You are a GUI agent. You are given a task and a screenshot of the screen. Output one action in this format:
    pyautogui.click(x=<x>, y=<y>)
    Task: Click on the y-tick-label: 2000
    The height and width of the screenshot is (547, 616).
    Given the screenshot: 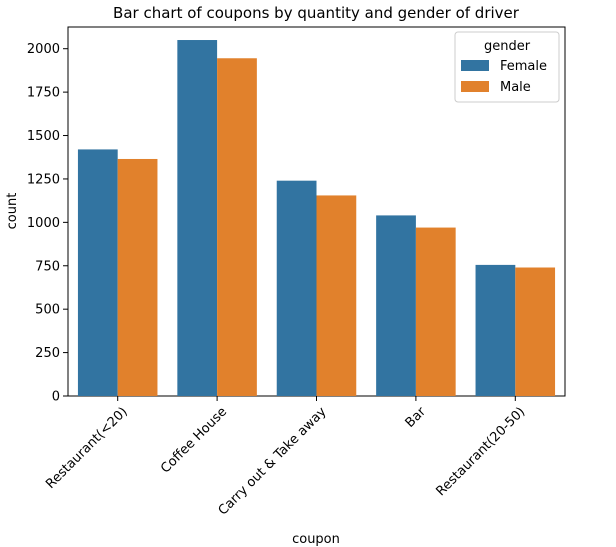 What is the action you would take?
    pyautogui.click(x=43, y=49)
    